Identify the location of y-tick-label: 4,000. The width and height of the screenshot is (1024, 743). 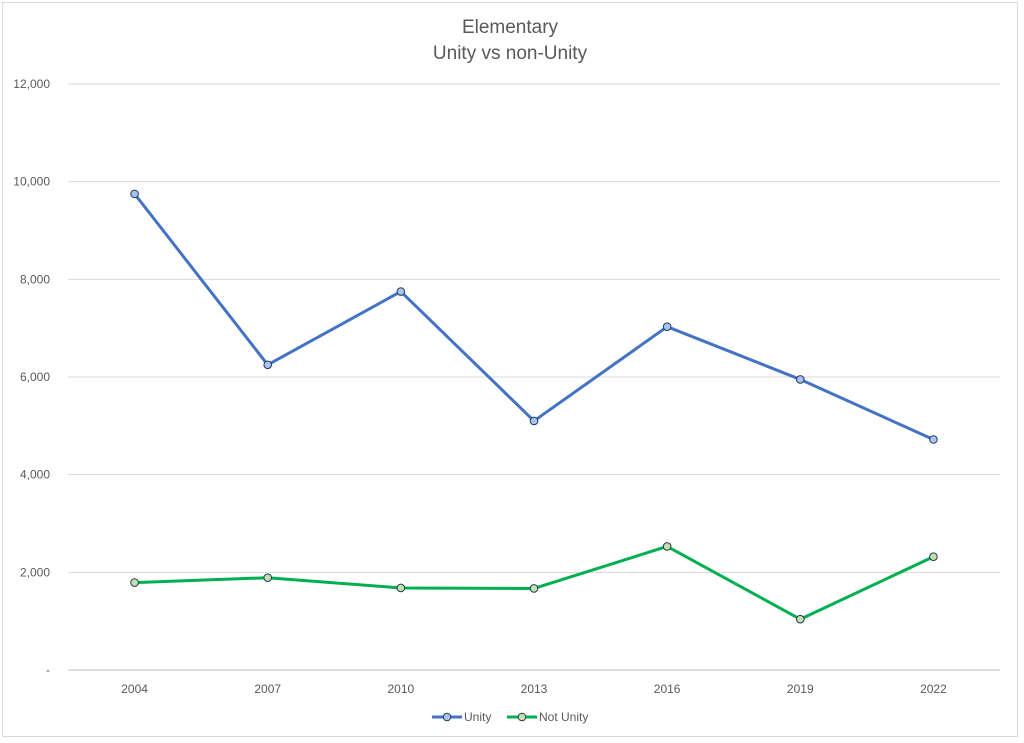
(35, 475).